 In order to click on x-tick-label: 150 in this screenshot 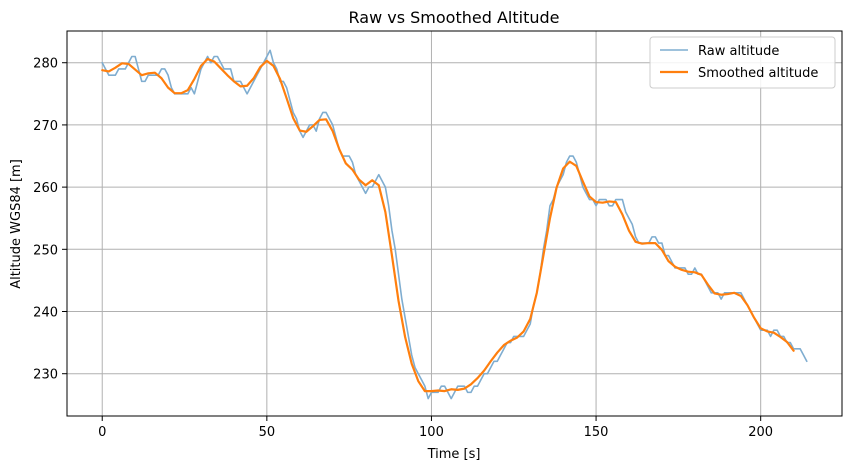, I will do `click(596, 432)`.